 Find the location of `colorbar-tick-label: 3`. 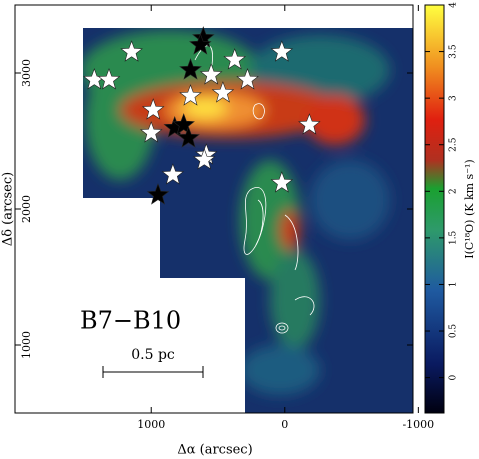

colorbar-tick-label: 3 is located at coordinates (454, 98).